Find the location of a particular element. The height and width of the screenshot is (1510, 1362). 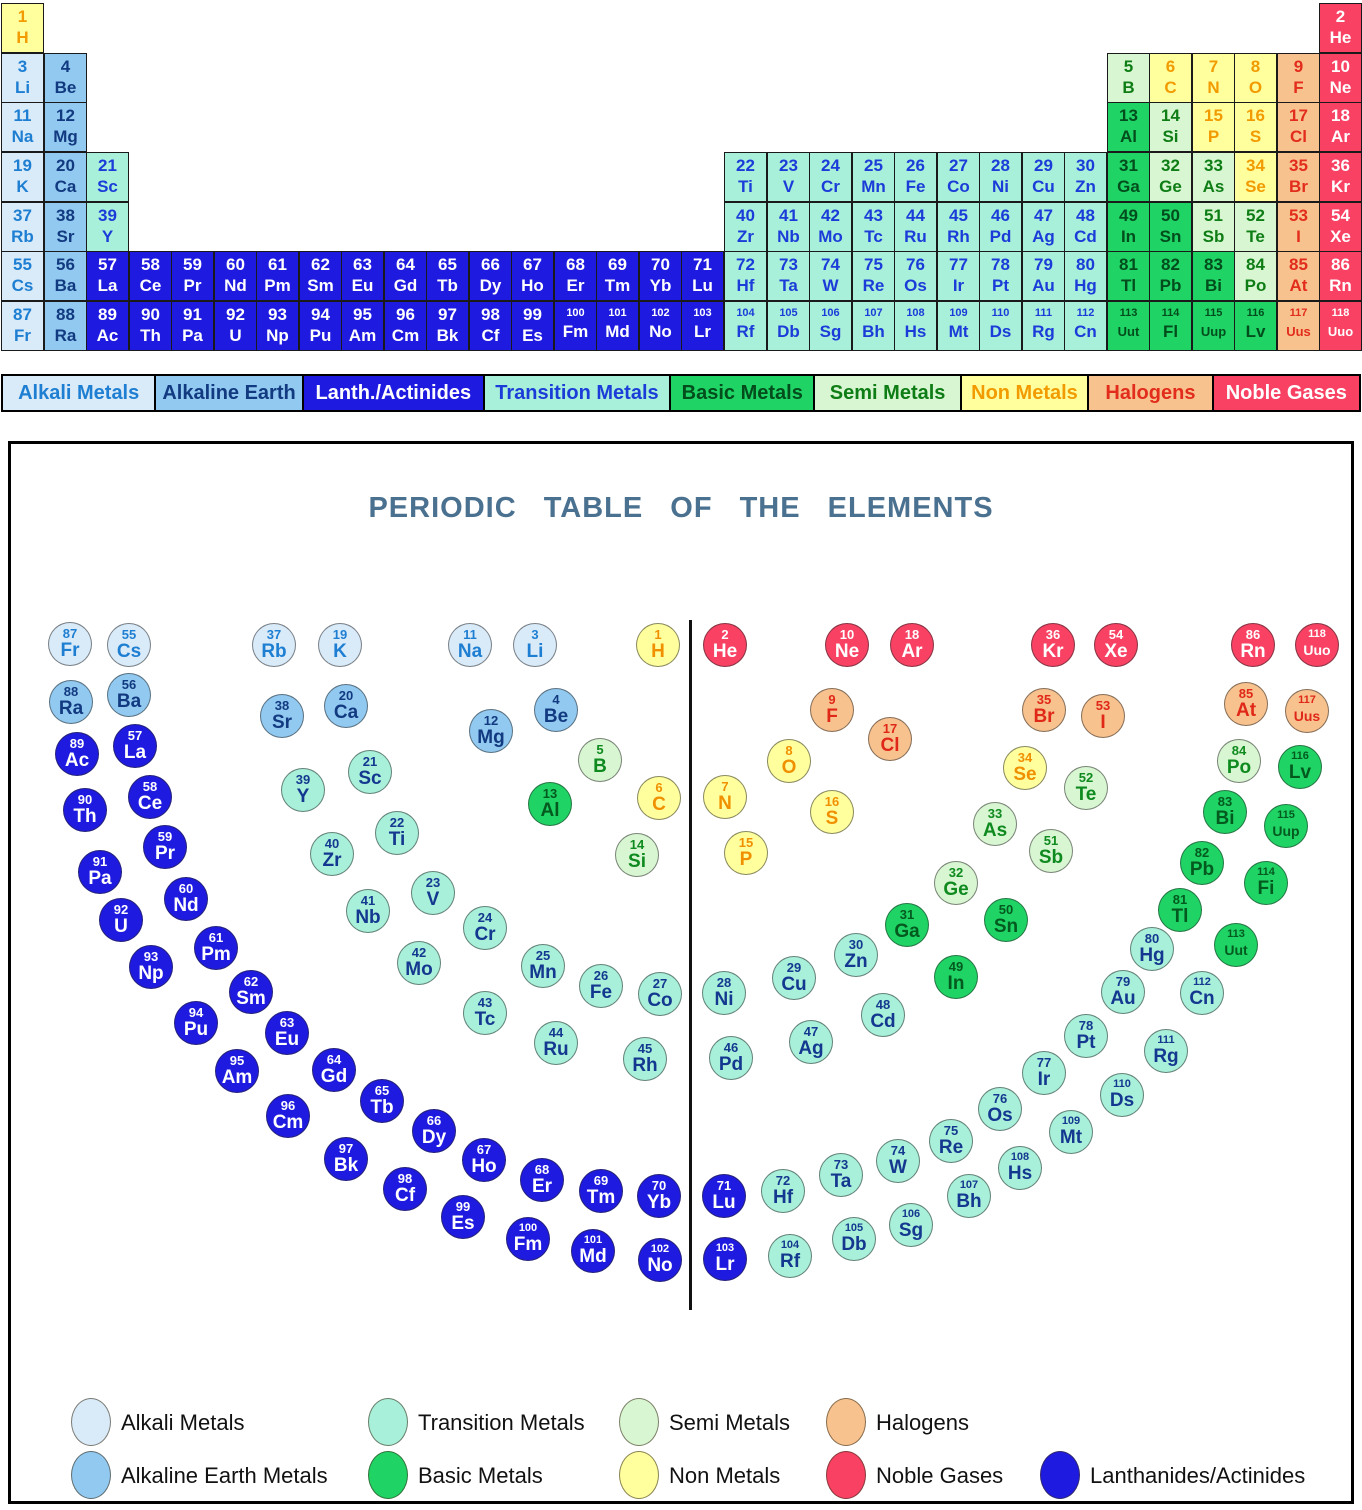

atomic-number: 32 is located at coordinates (956, 872).